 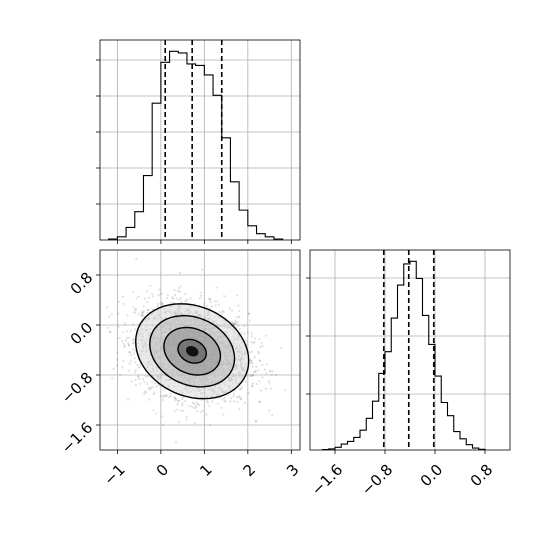 What do you see at coordinates (162, 416) in the screenshot?
I see `joint-point-1979` at bounding box center [162, 416].